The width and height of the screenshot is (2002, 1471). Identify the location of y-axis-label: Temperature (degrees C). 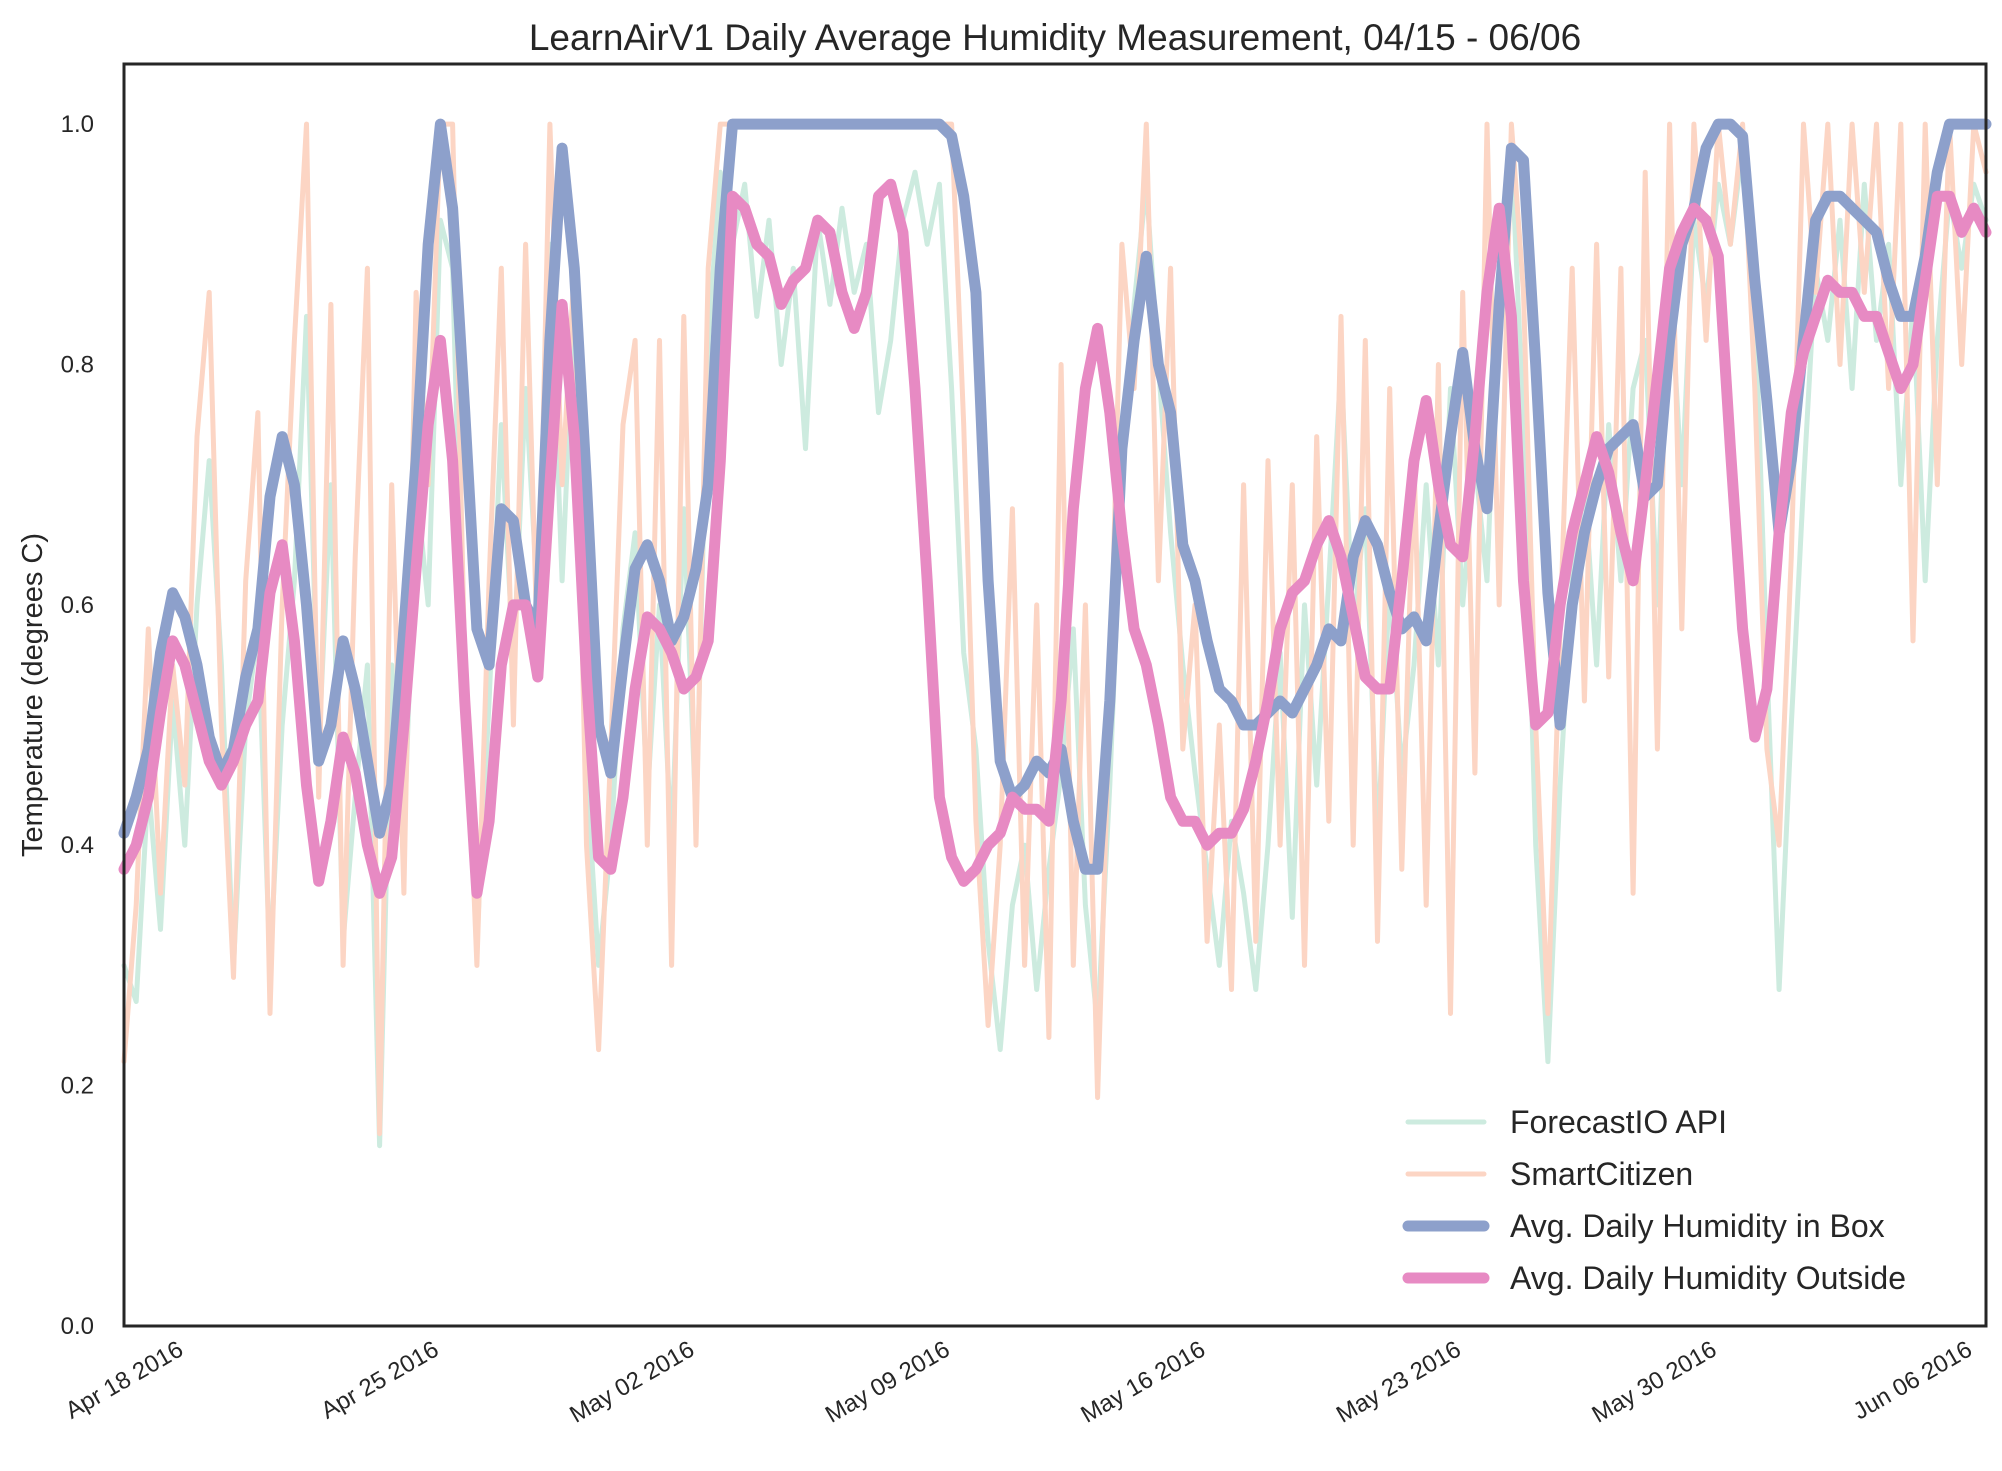
(33, 695).